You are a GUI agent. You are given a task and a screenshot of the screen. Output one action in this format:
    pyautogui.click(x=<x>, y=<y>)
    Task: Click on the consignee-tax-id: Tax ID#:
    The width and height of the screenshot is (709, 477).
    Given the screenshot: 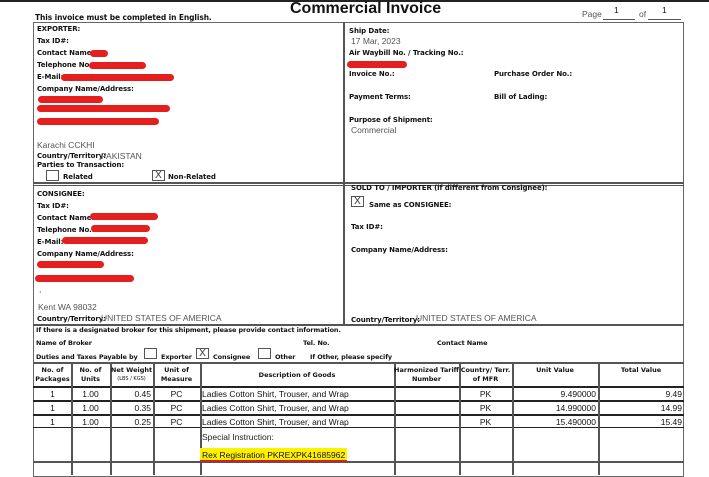 What is the action you would take?
    pyautogui.click(x=53, y=206)
    